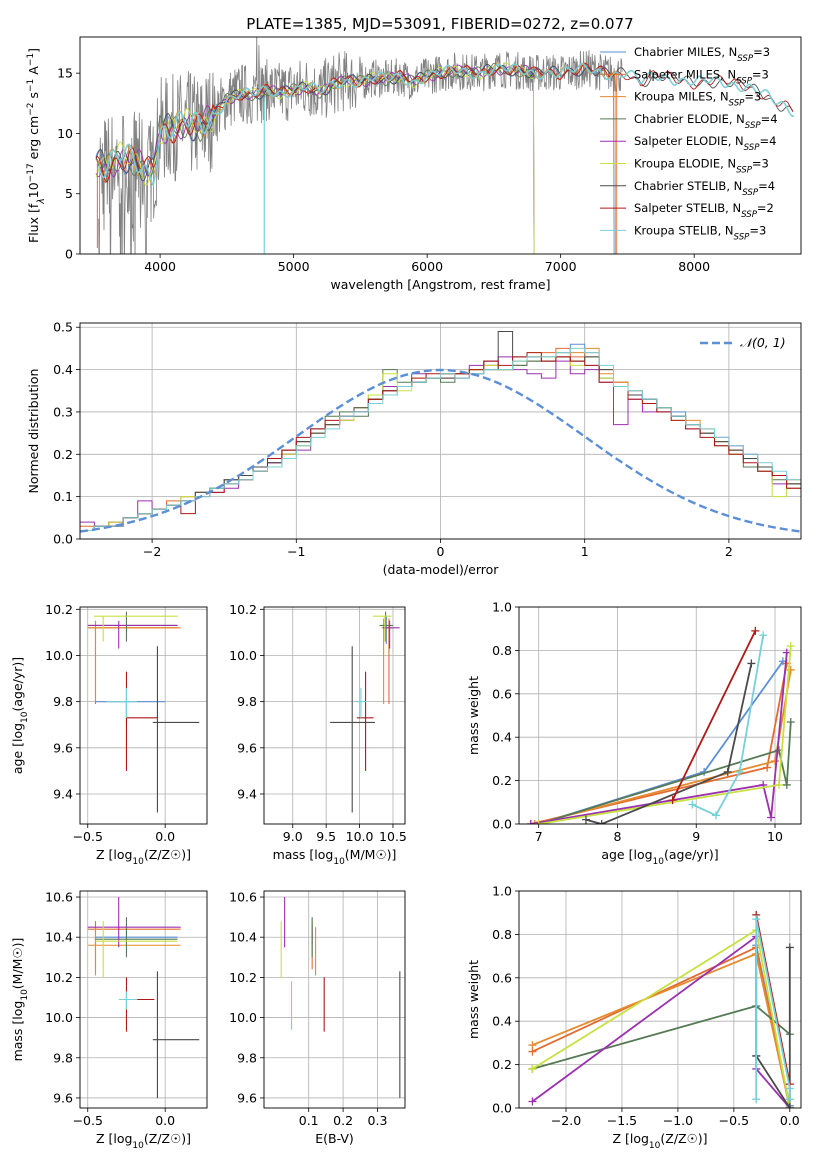  I want to click on y-tick-label: 9.4, so click(247, 793).